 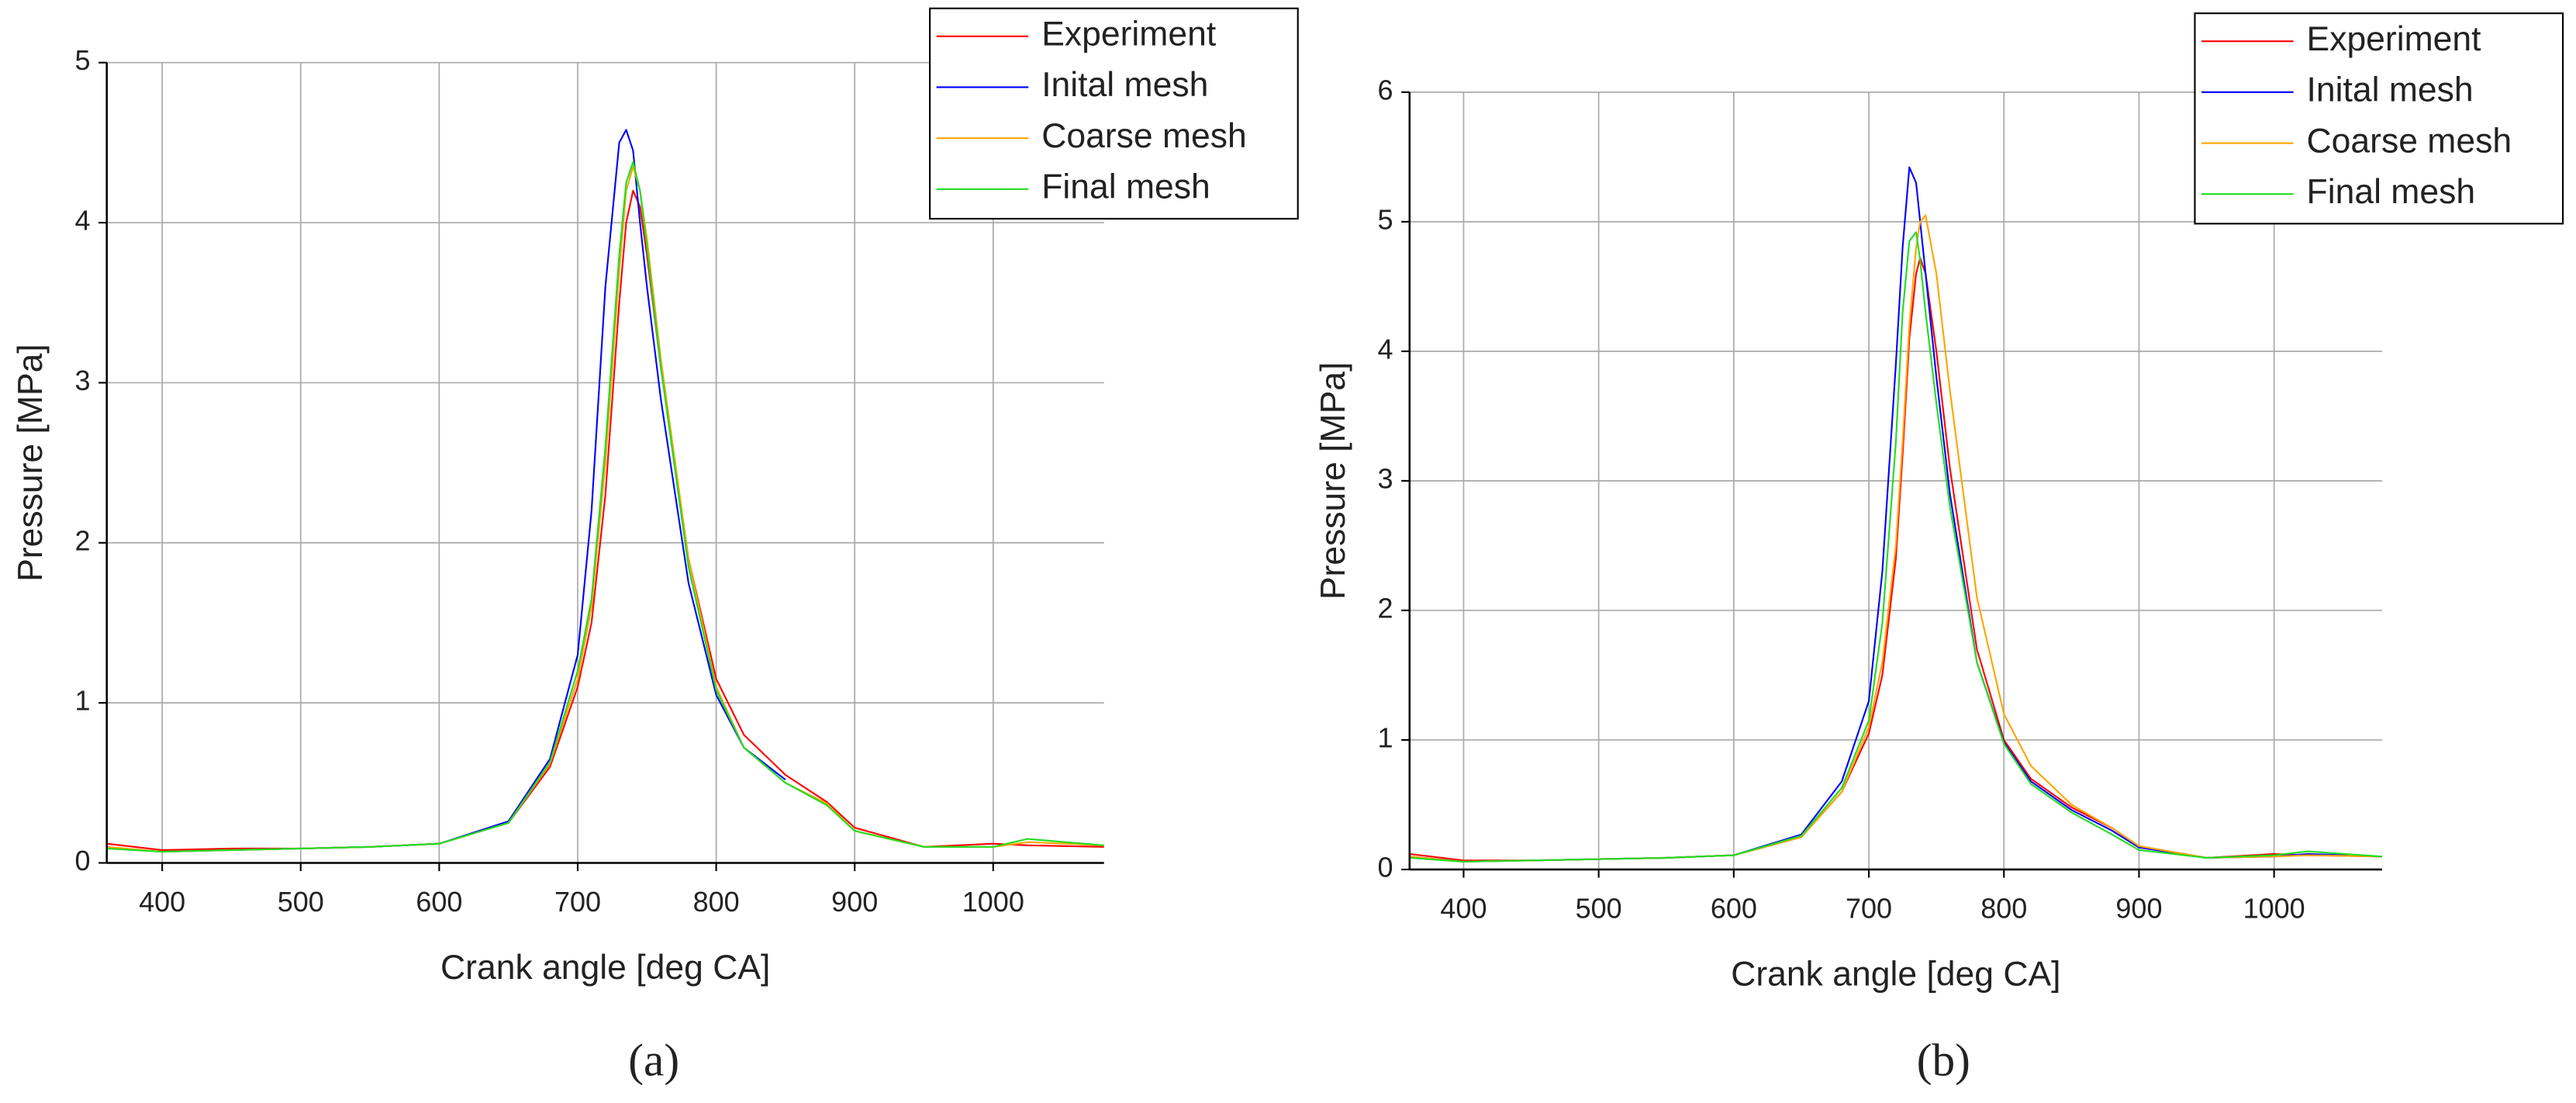 I want to click on panel-label: (b), so click(x=1944, y=1060).